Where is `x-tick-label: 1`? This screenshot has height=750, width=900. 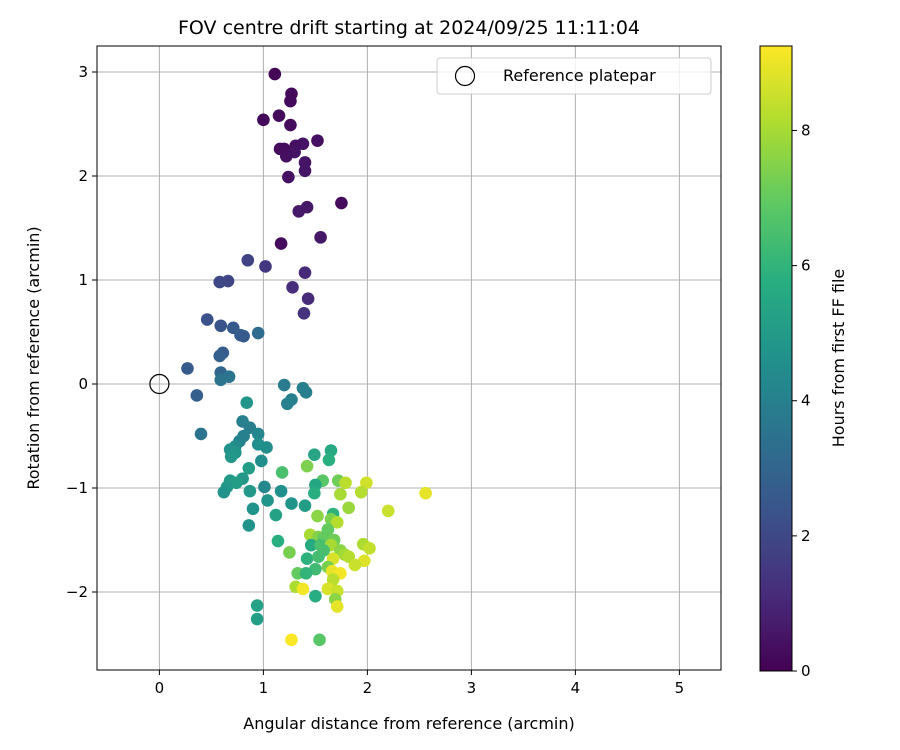
x-tick-label: 1 is located at coordinates (264, 688).